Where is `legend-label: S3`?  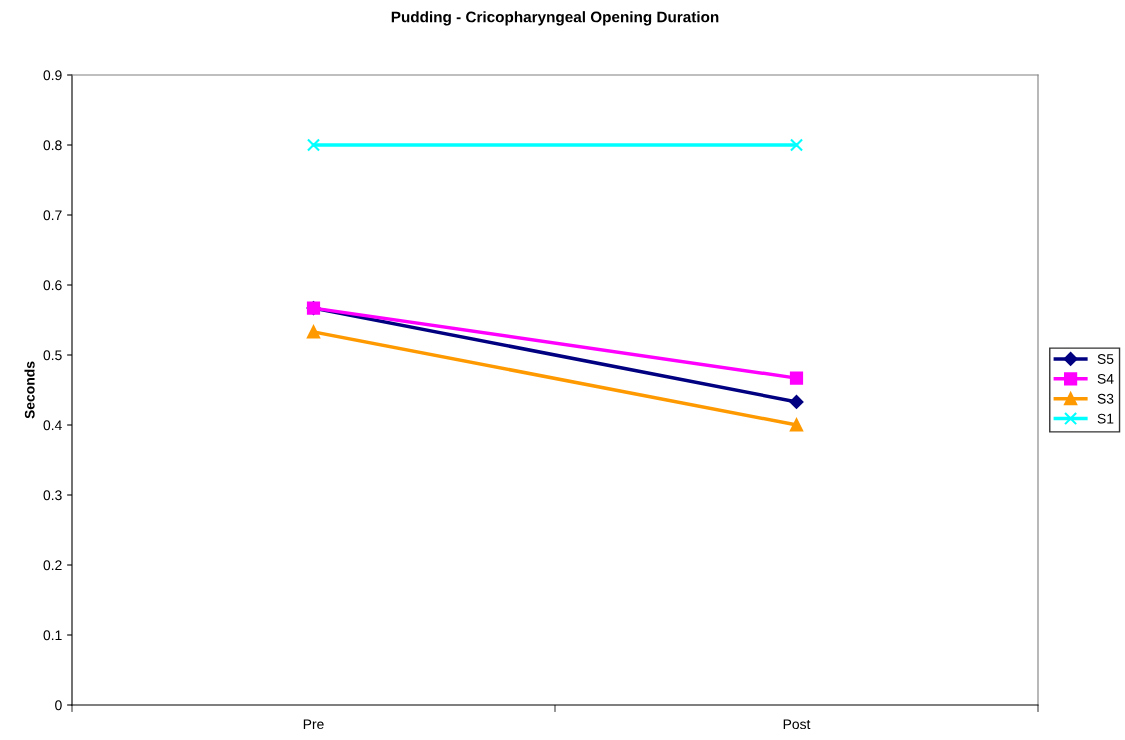 legend-label: S3 is located at coordinates (1105, 398).